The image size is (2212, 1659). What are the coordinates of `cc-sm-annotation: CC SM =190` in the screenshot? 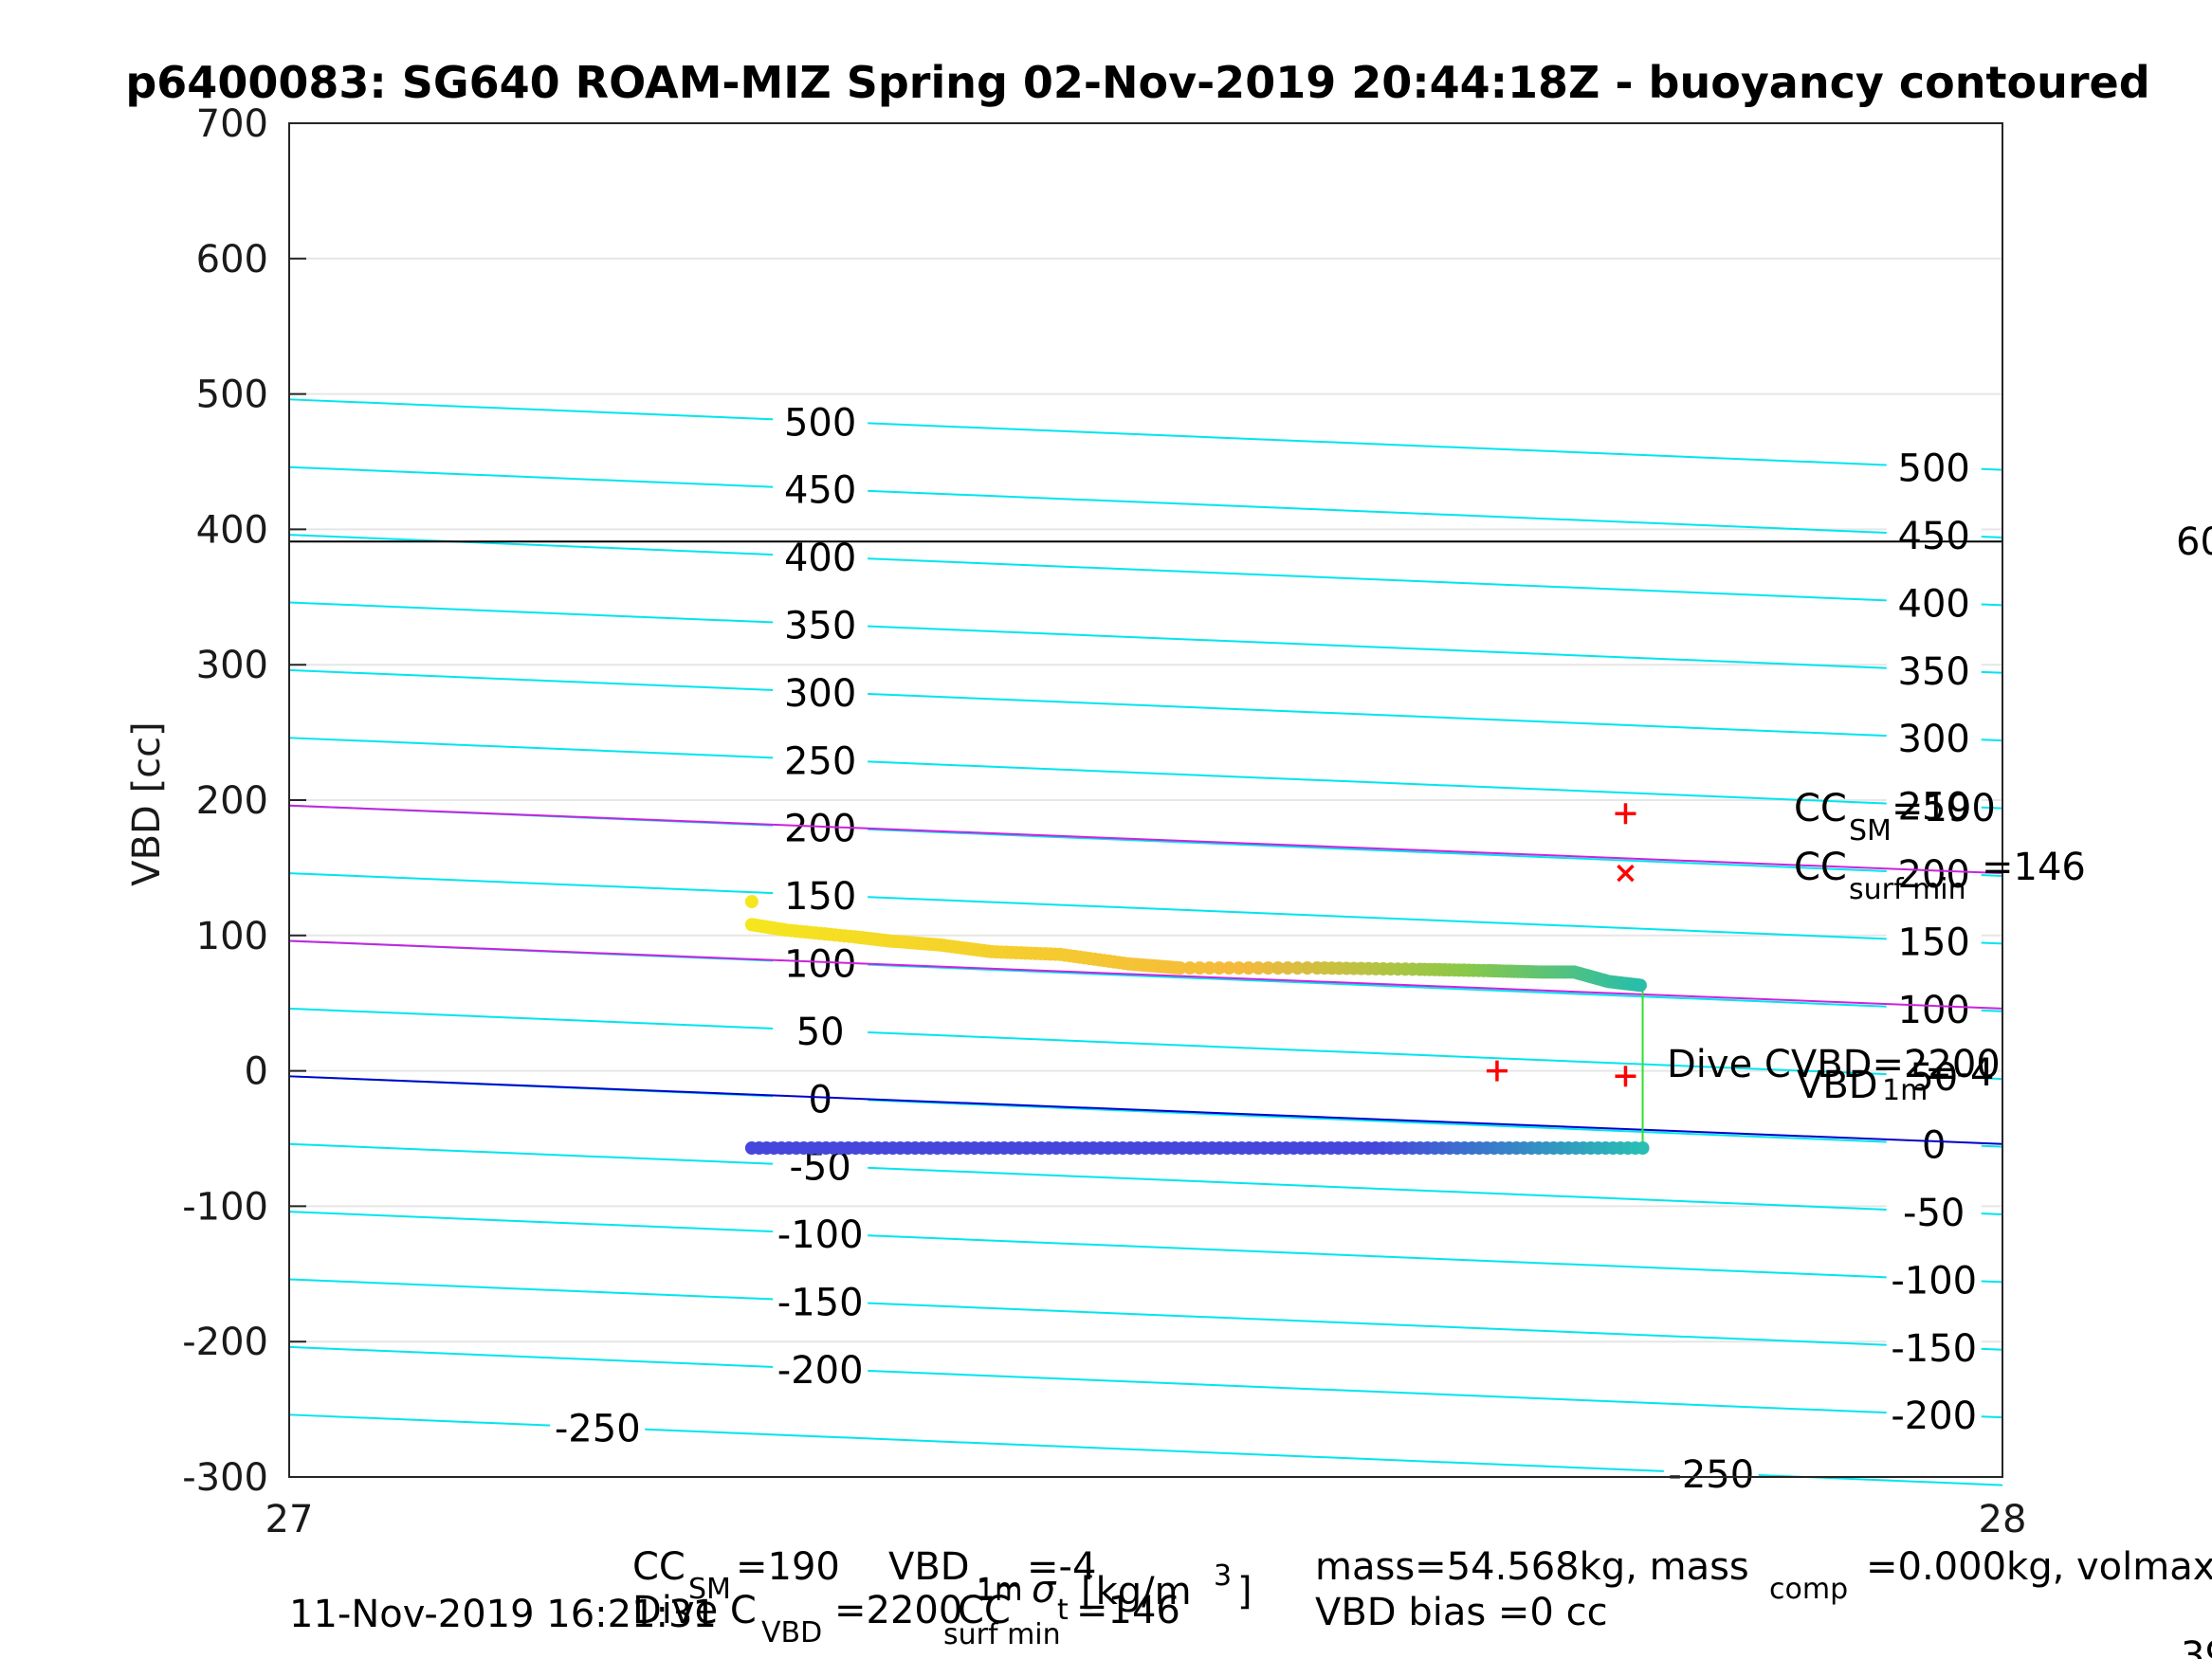 It's located at (1895, 817).